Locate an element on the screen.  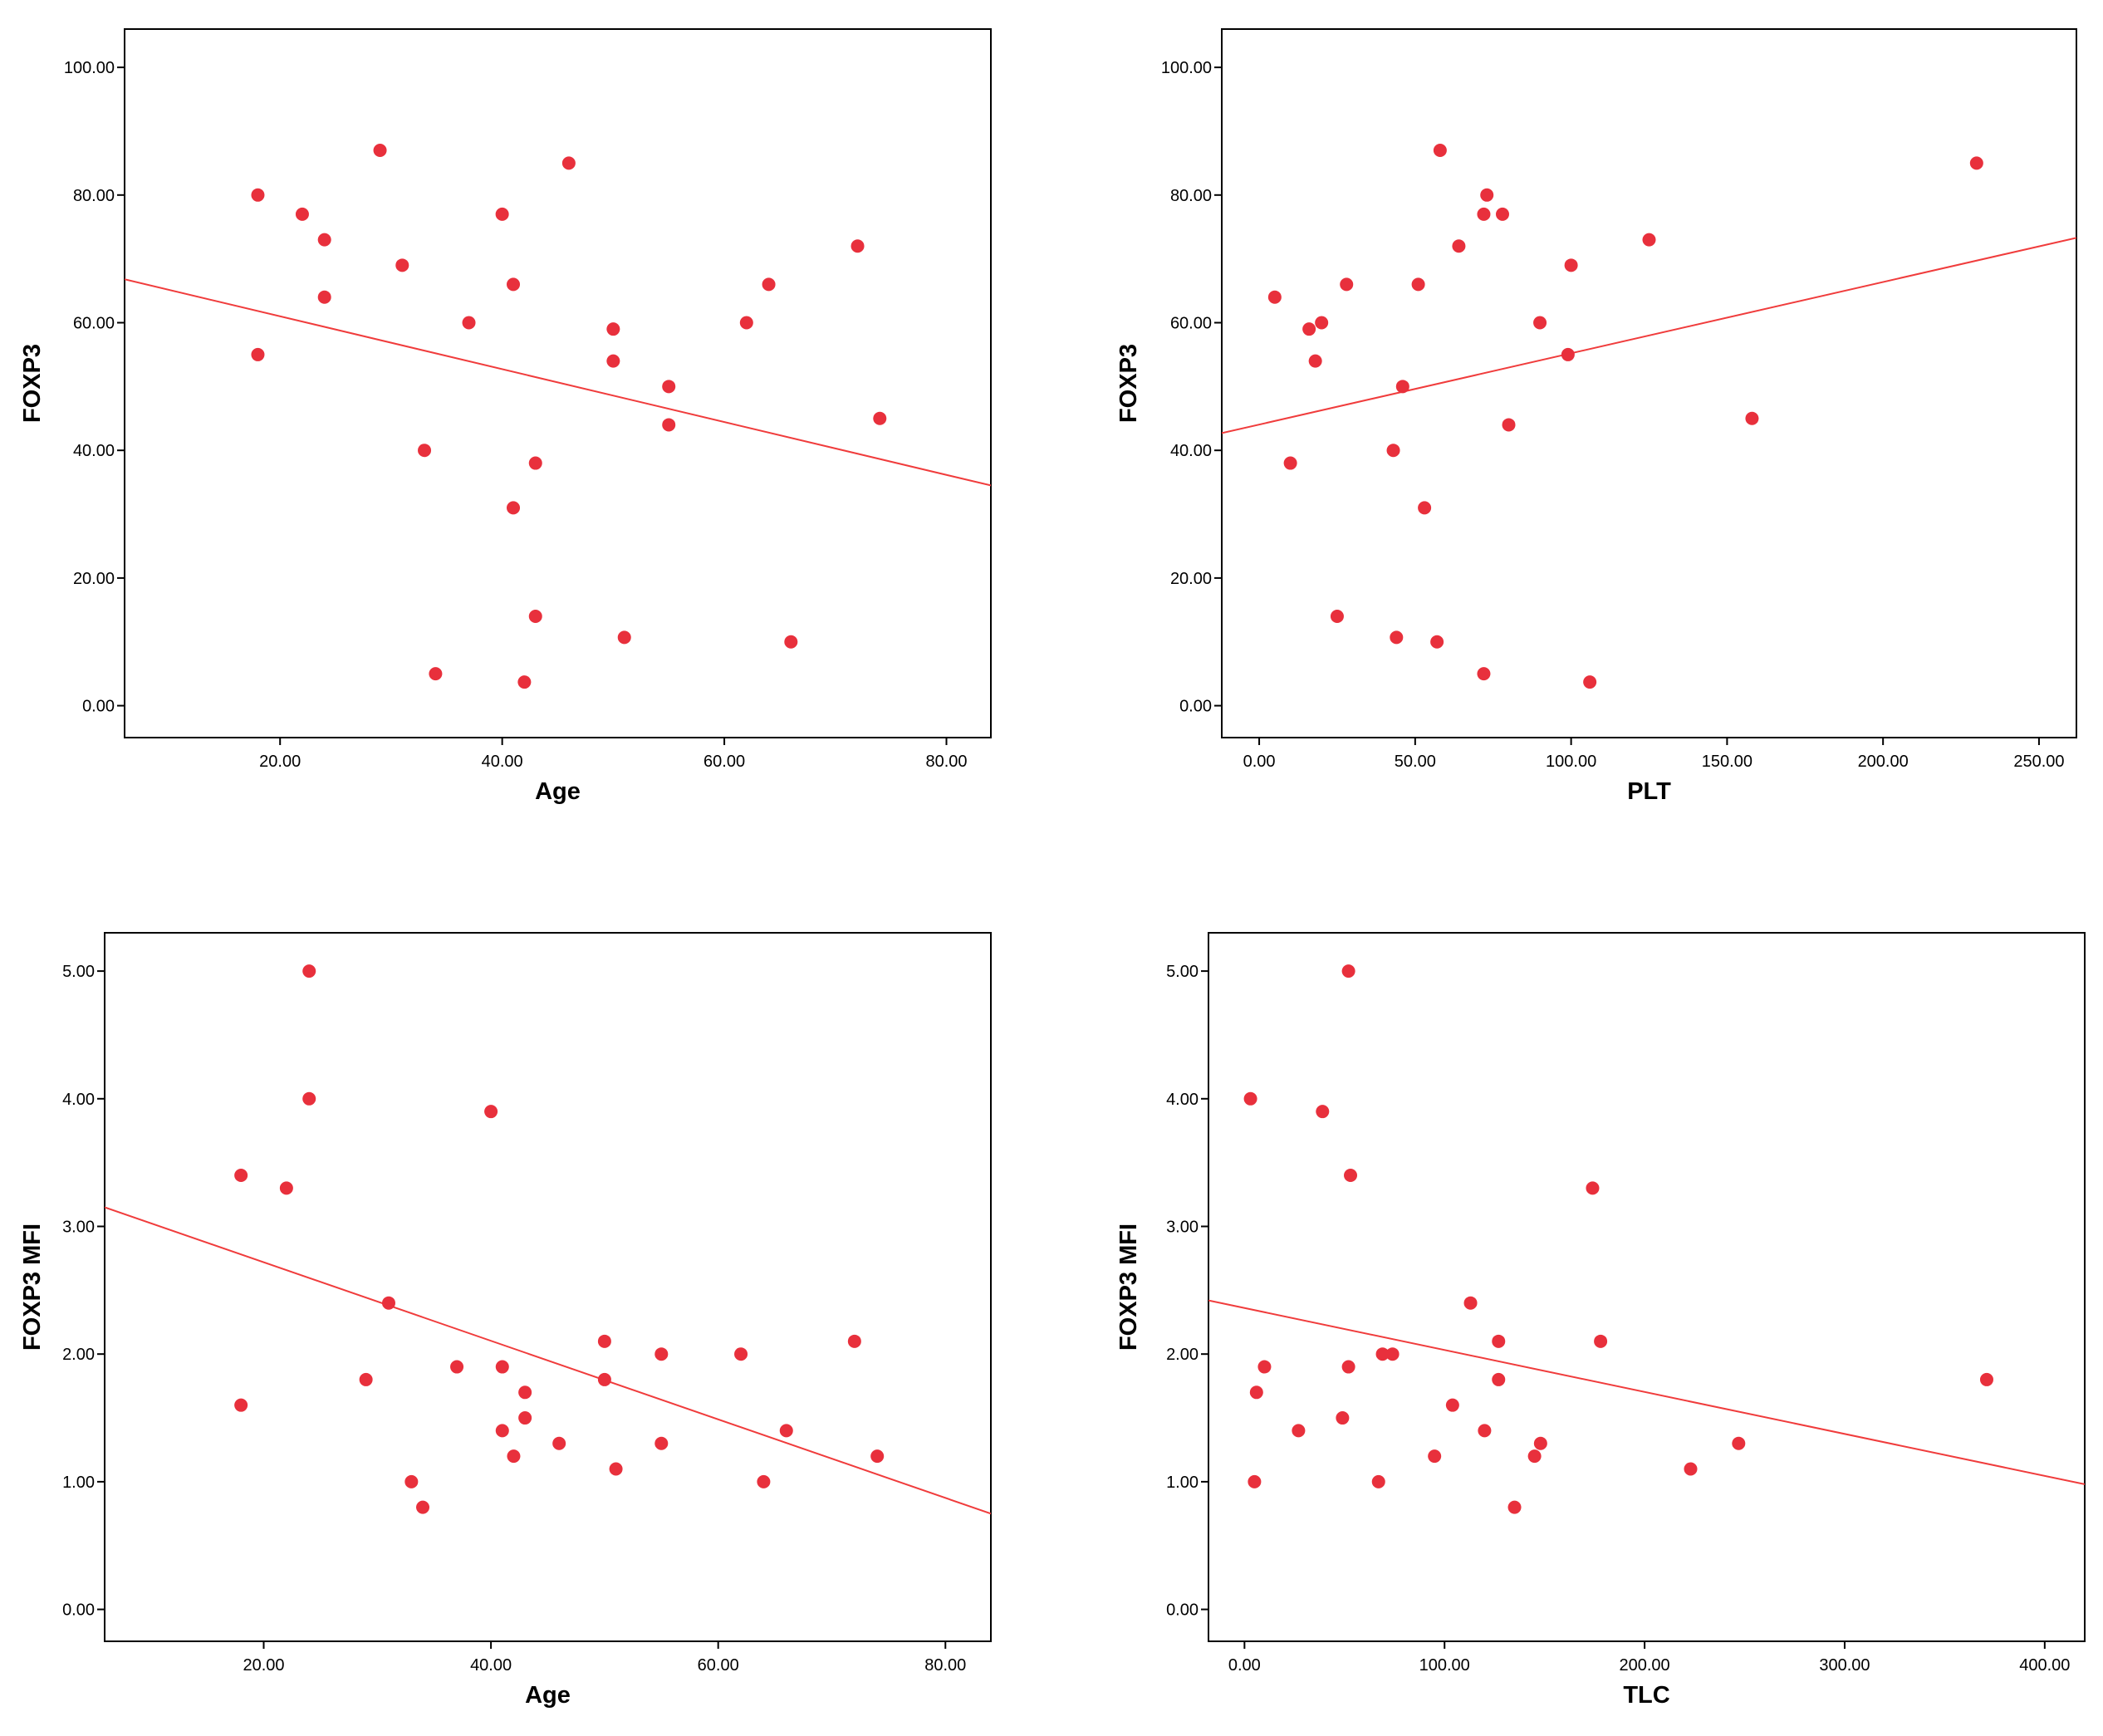
chart-2-xtick-label: 0.00 is located at coordinates (1260, 762).